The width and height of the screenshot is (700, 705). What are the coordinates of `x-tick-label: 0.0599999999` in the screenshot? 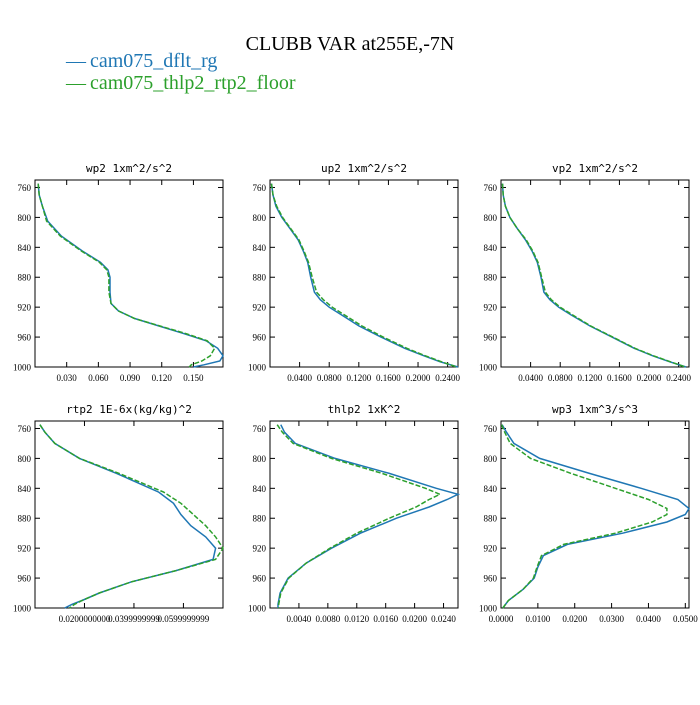 It's located at (184, 619).